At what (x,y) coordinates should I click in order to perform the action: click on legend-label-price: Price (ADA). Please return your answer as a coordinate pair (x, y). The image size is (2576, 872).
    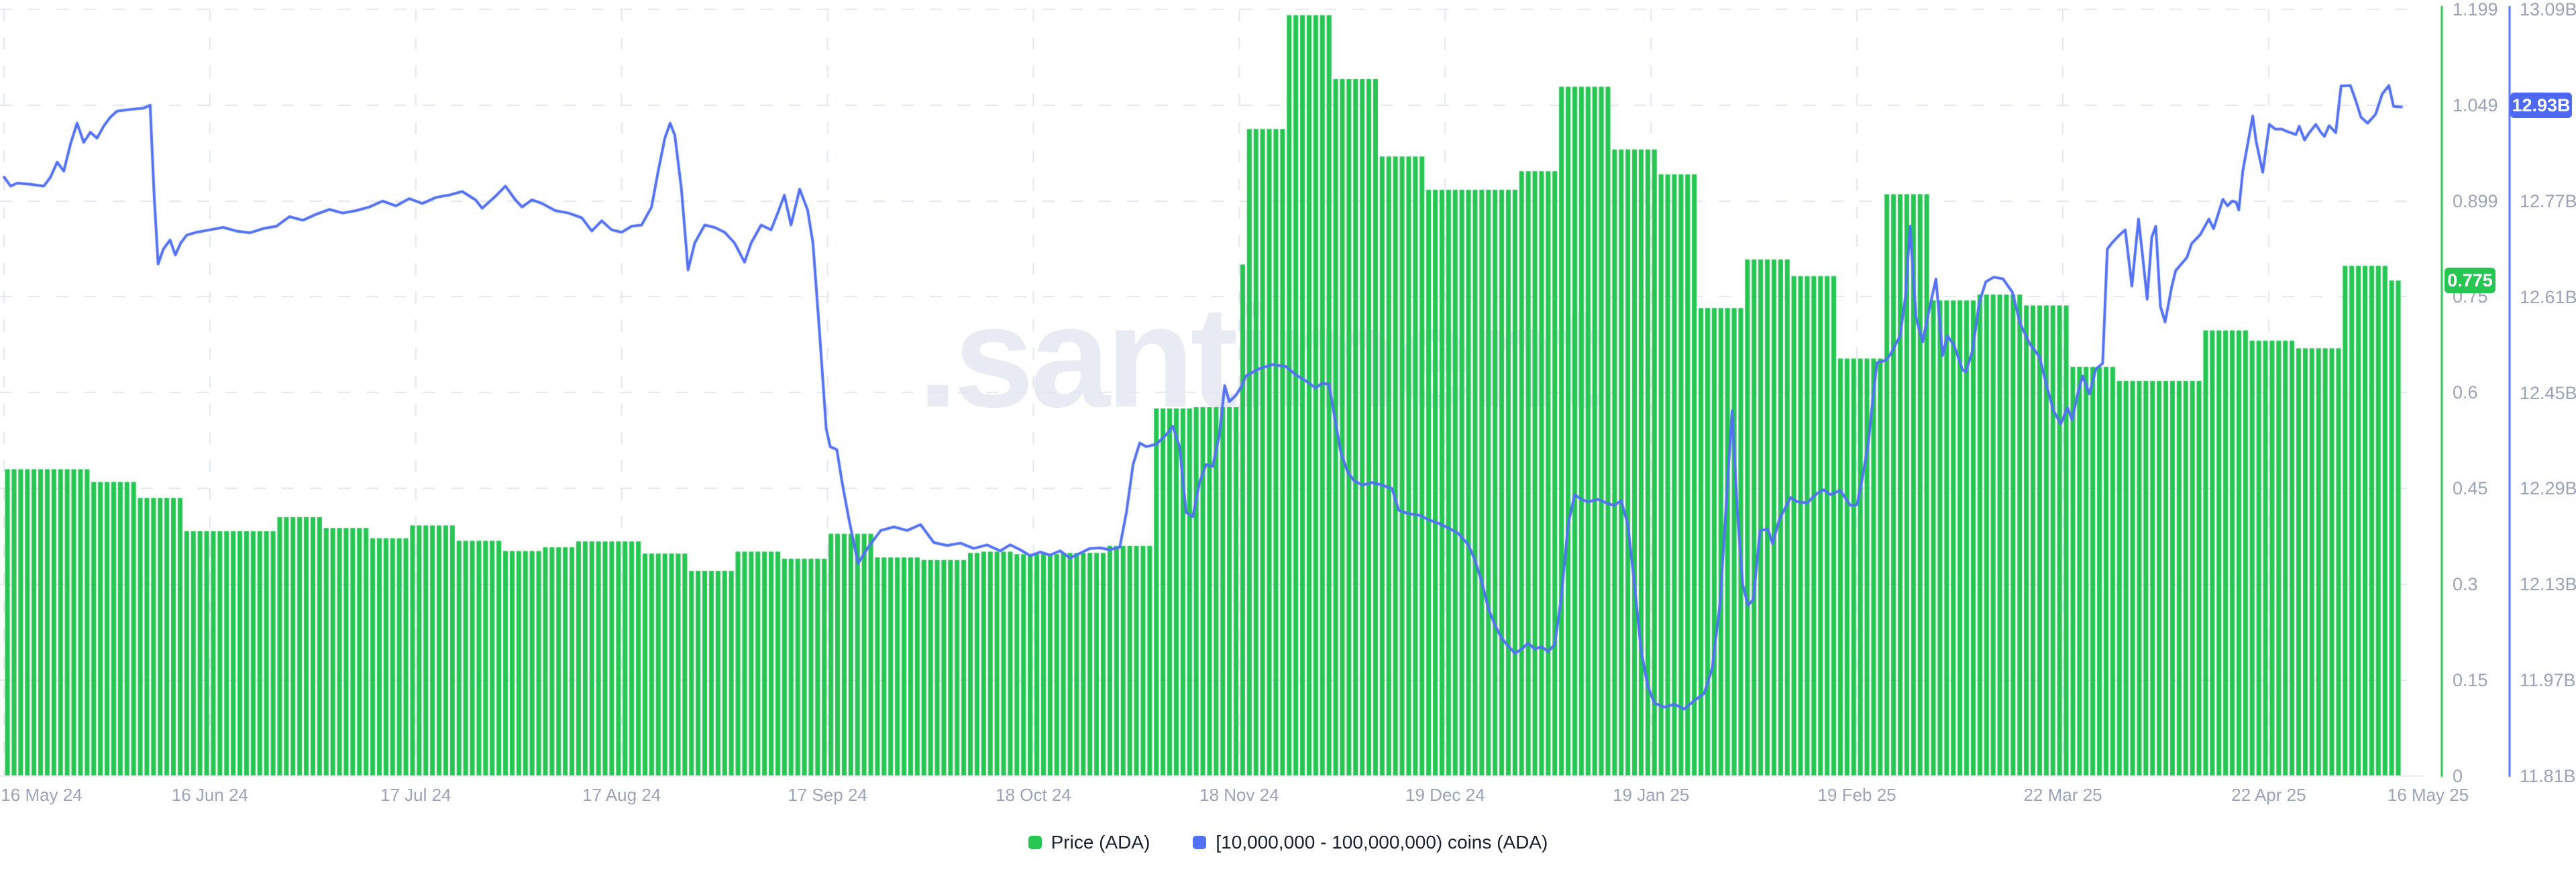
    Looking at the image, I should click on (1100, 843).